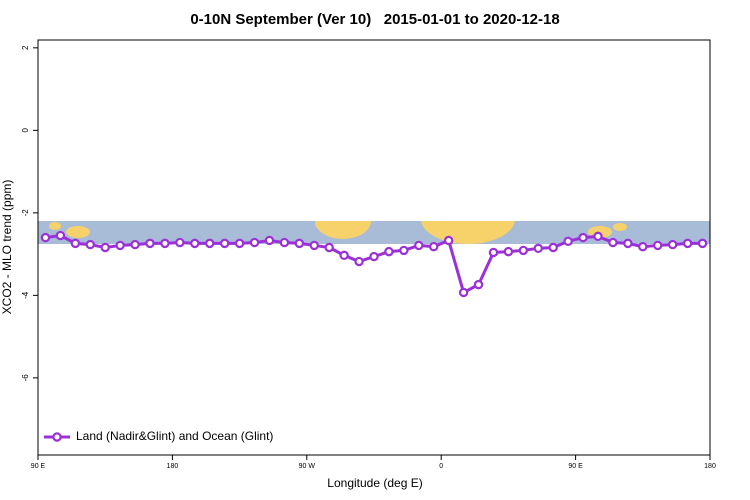 This screenshot has height=500, width=750. What do you see at coordinates (7, 247) in the screenshot?
I see `y-axis-label: XCO2 - MLO trend (ppm)` at bounding box center [7, 247].